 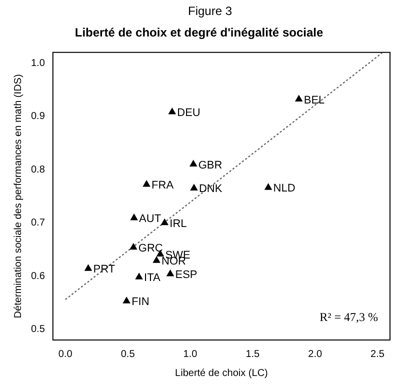 What do you see at coordinates (210, 165) in the screenshot?
I see `annotation: GBR` at bounding box center [210, 165].